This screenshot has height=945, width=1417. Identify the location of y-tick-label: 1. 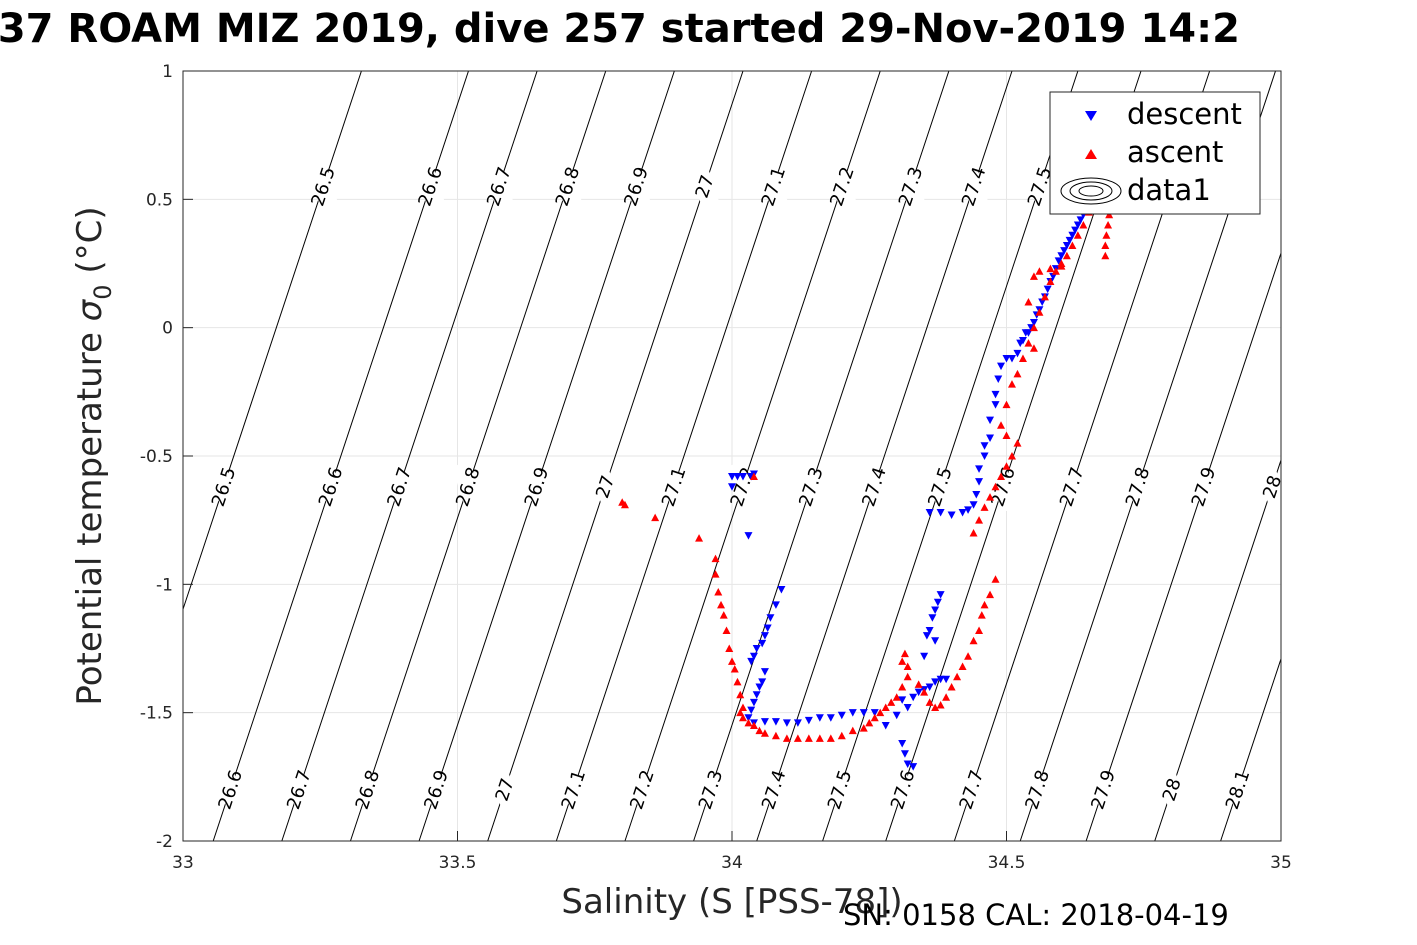
(167, 72).